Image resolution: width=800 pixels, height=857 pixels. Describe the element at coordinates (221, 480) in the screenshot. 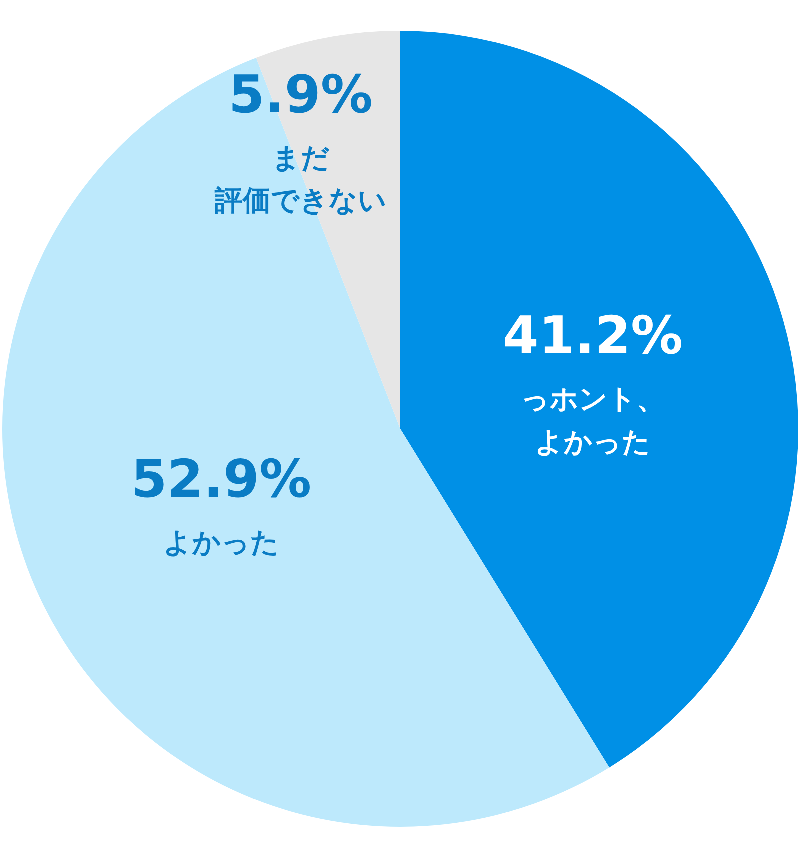

I see `data-label: 52.9%` at that location.